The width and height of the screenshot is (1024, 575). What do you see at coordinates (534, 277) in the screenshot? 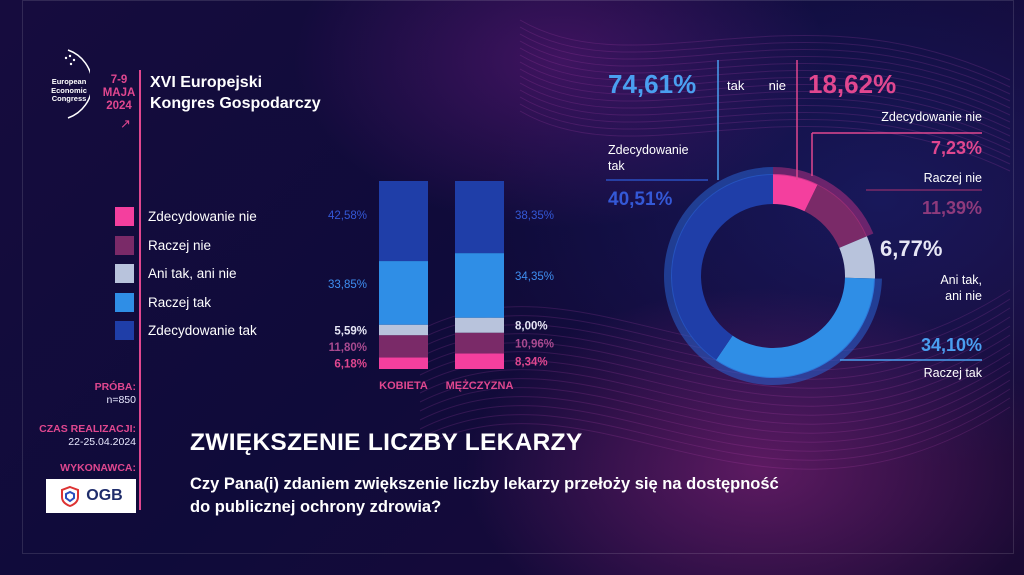
I see `bar-value-label: 34,35%` at bounding box center [534, 277].